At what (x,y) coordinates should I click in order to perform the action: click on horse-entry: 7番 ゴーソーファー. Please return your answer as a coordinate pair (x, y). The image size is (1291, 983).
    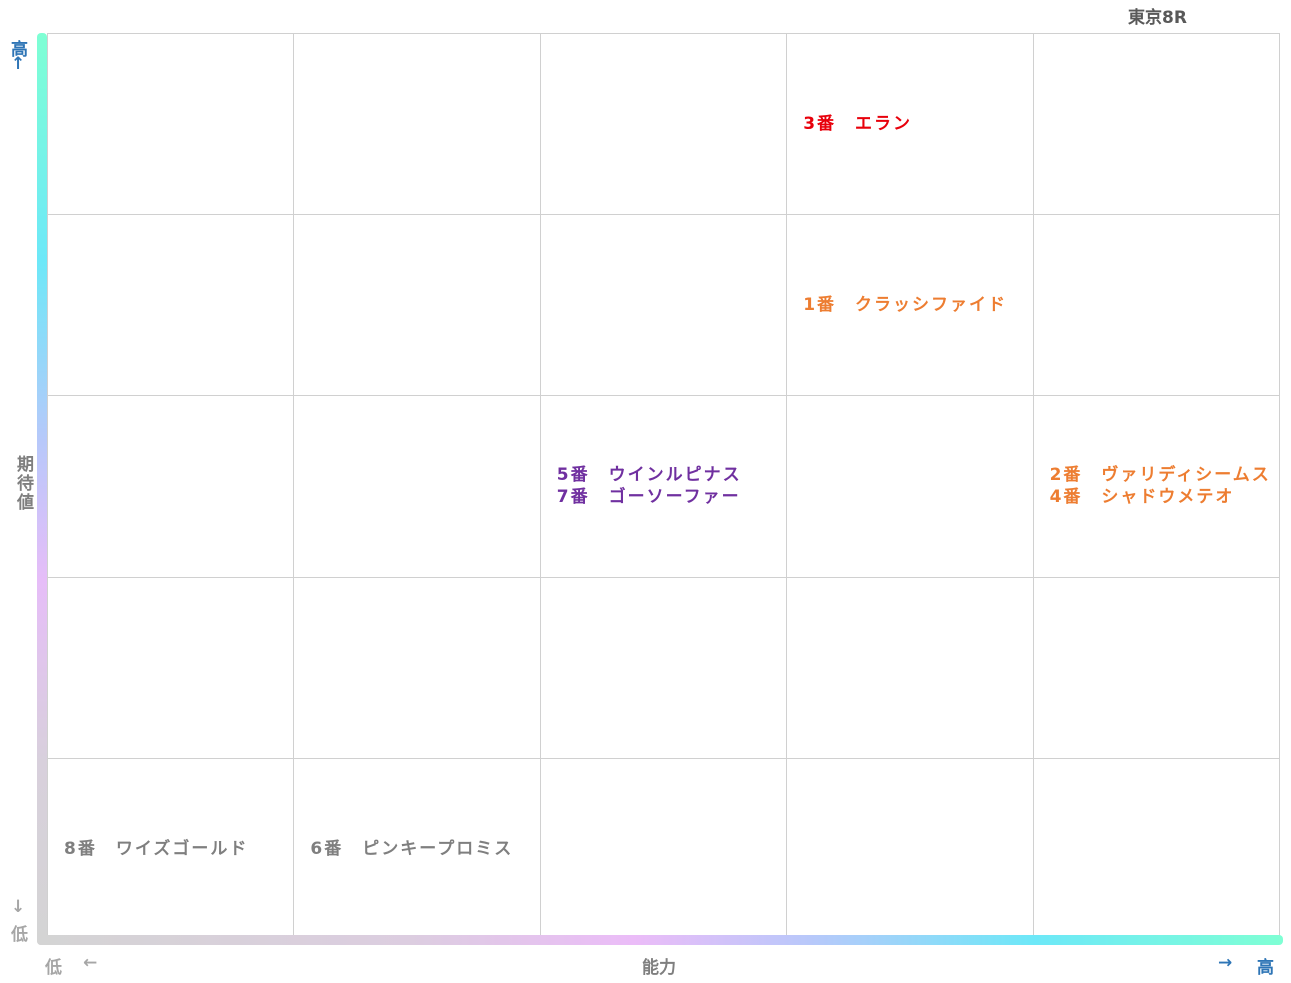
    Looking at the image, I should click on (648, 497).